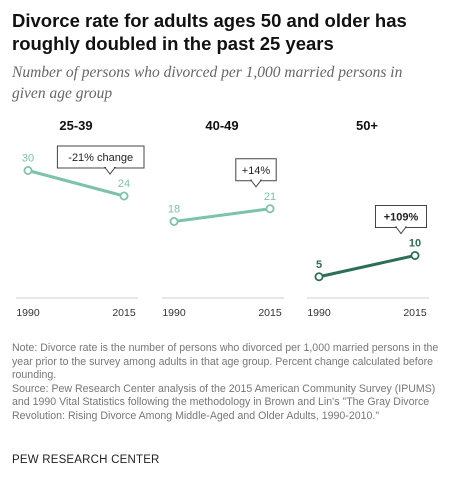 The height and width of the screenshot is (484, 452). I want to click on data-label: 5, so click(319, 265).